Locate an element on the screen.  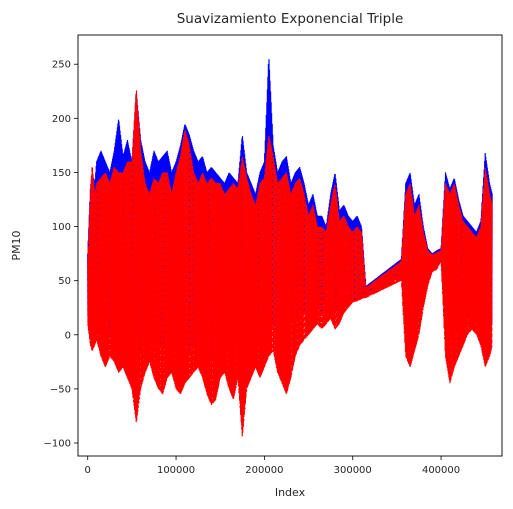
y-tick-label: 250 is located at coordinates (61, 65).